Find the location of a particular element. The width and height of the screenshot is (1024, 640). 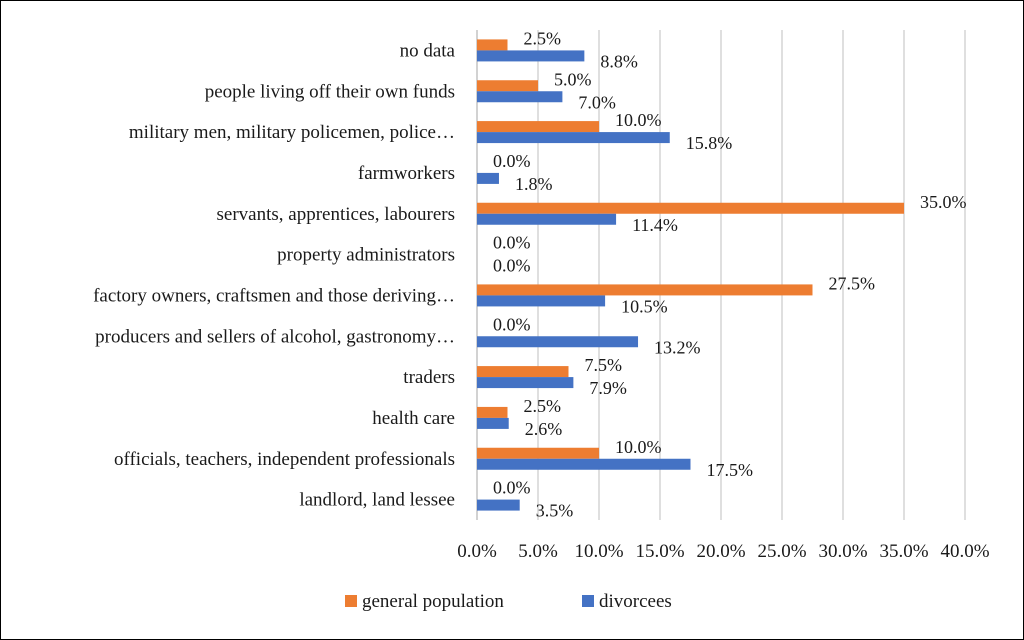

data-label-divorcees: 13.2% is located at coordinates (677, 347).